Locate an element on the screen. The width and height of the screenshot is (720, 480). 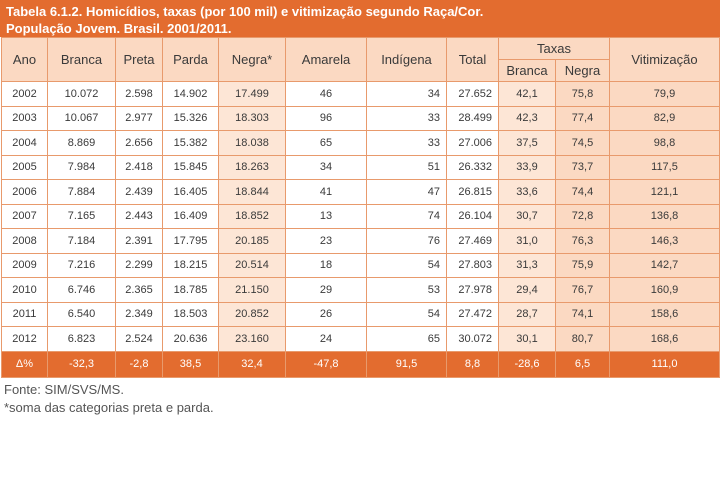
cell-taxa-branca: 29,4 is located at coordinates (527, 290).